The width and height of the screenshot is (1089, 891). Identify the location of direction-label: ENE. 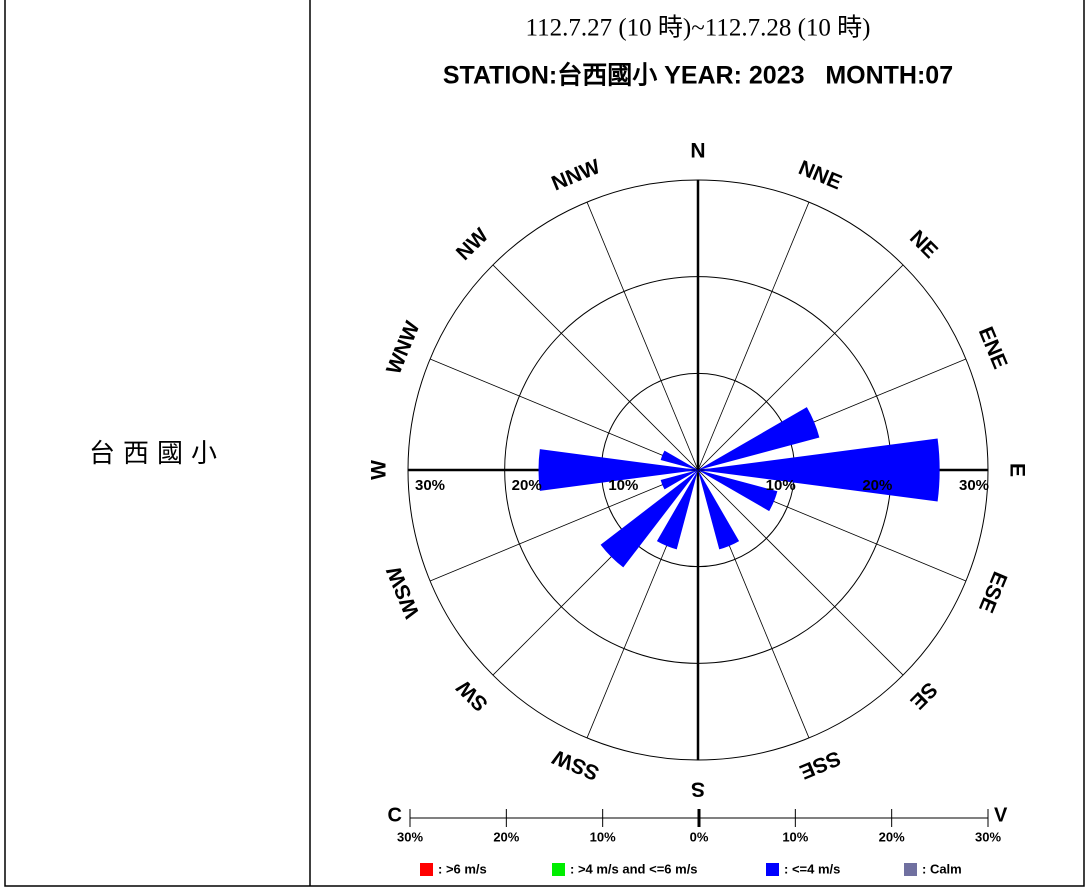
(993, 348).